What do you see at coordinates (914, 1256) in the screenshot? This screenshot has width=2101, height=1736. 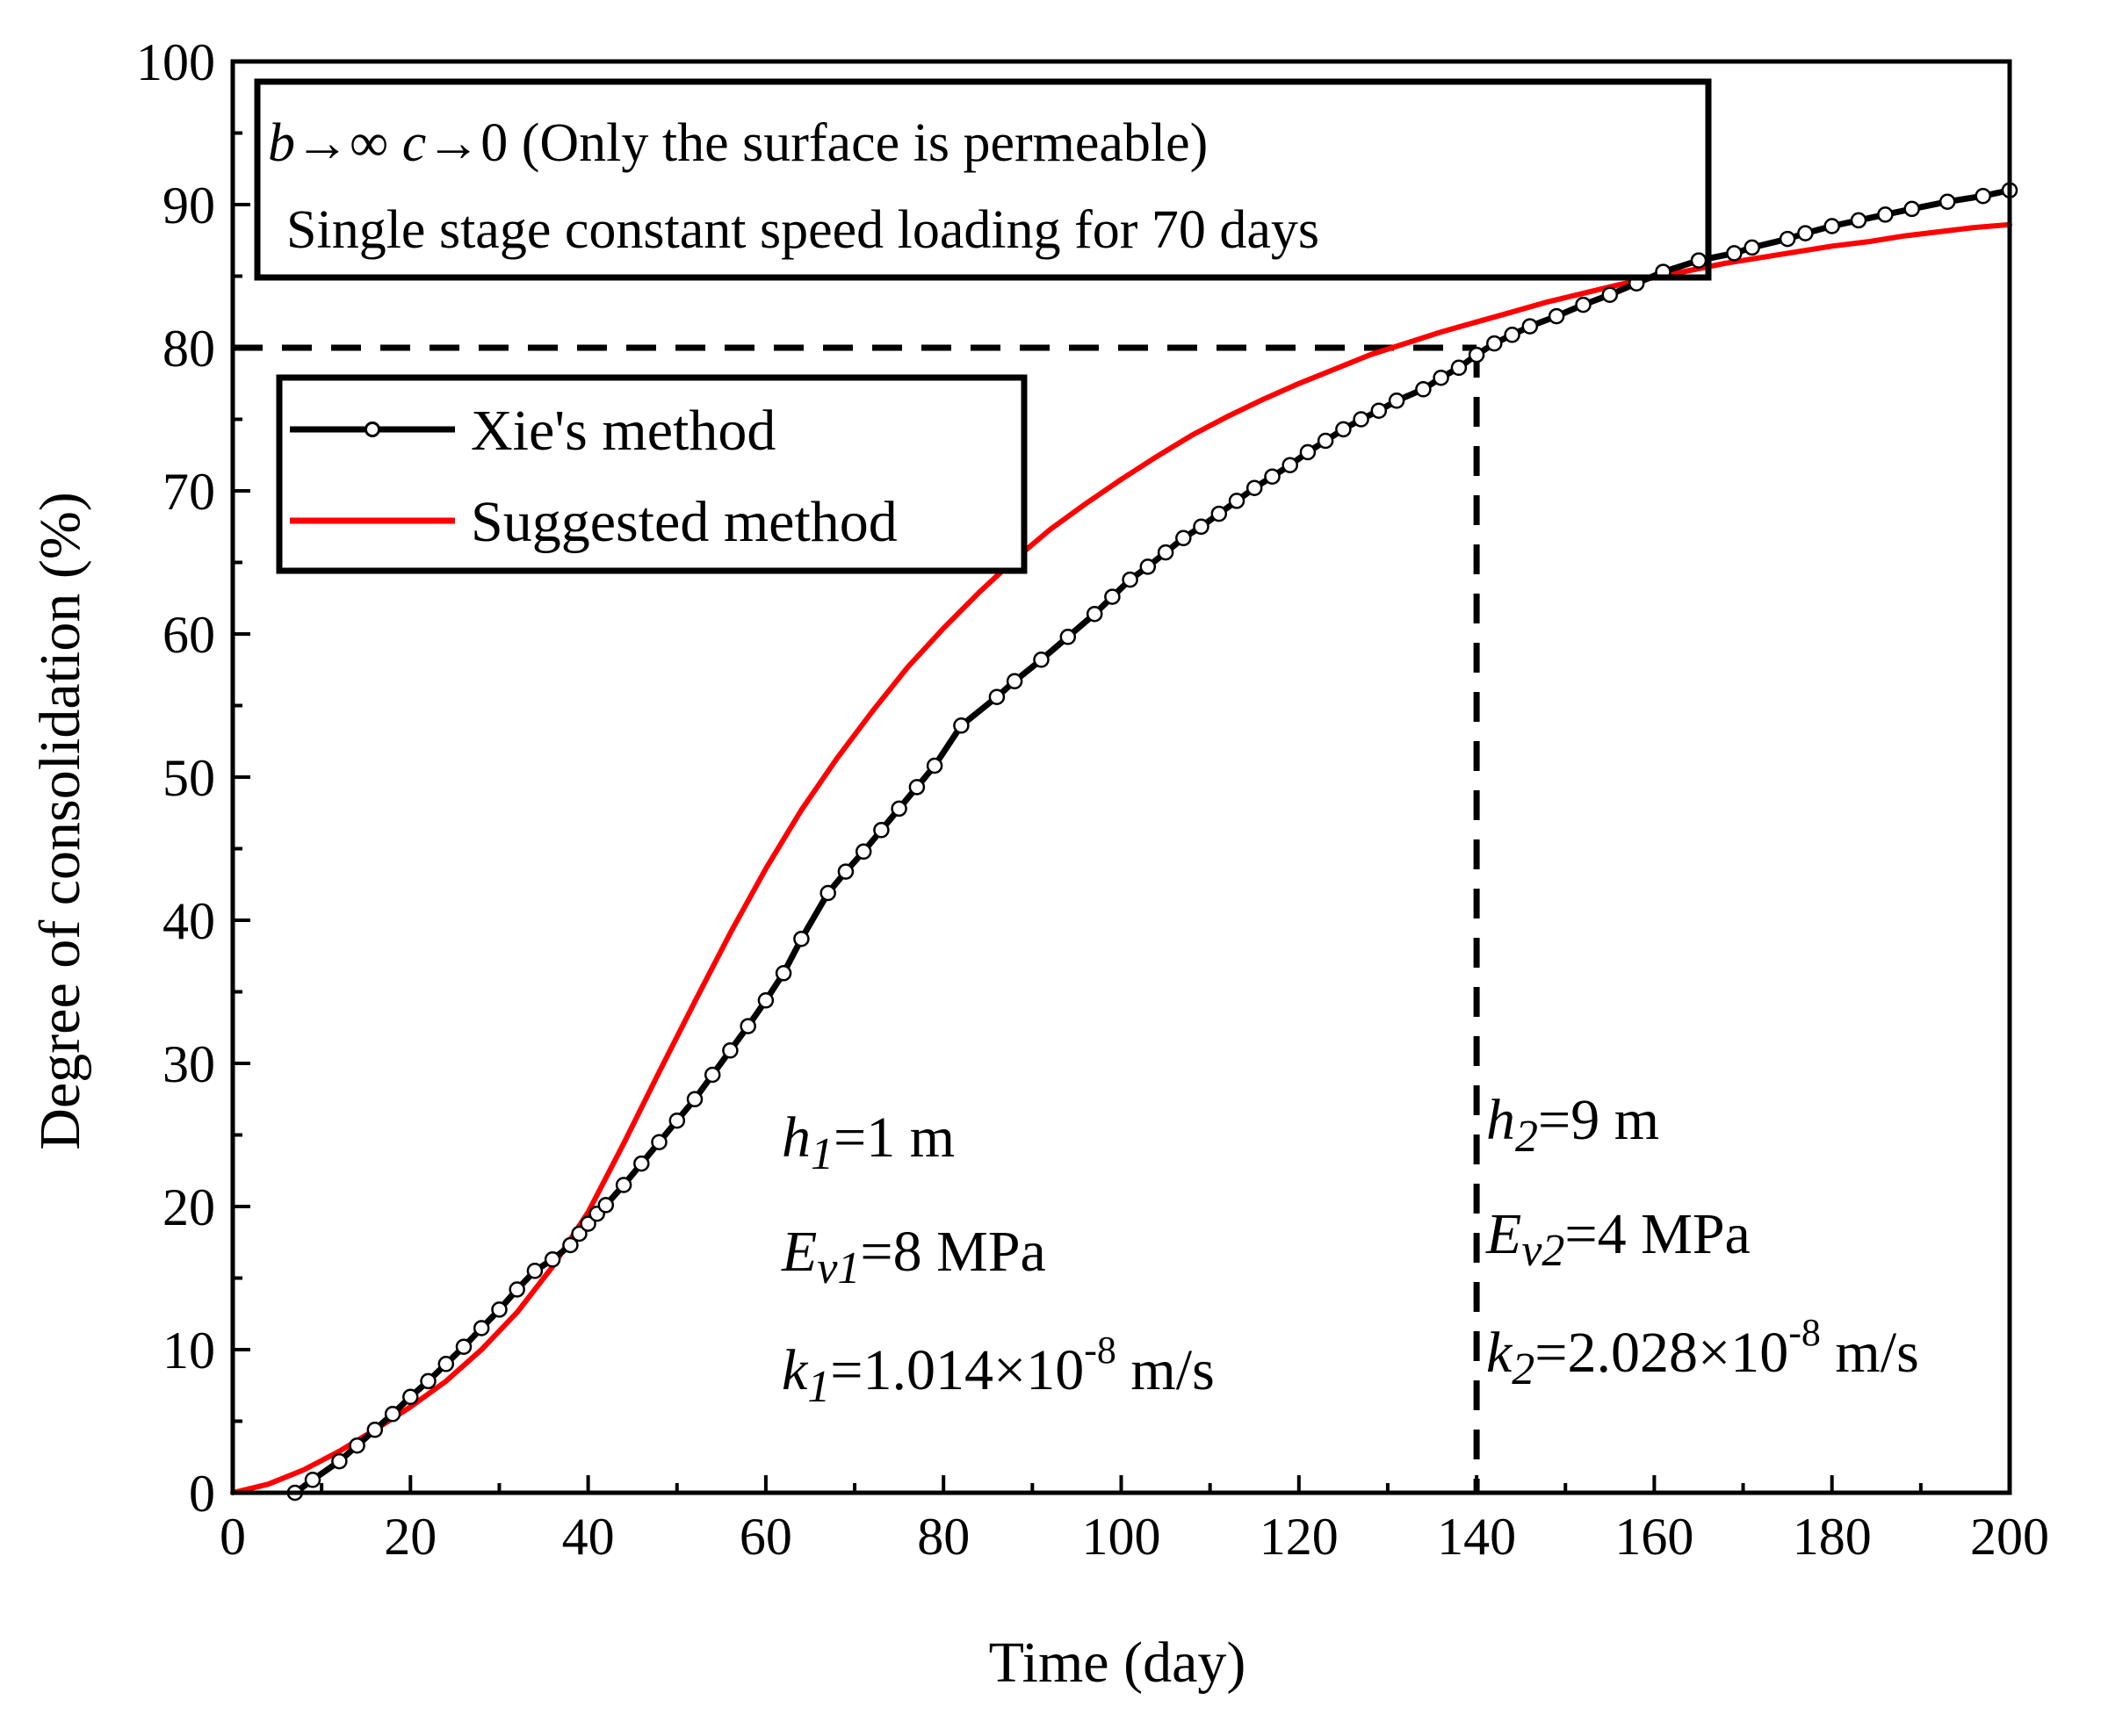 I see `layer-1-modulus: Ev1=8 MPa` at bounding box center [914, 1256].